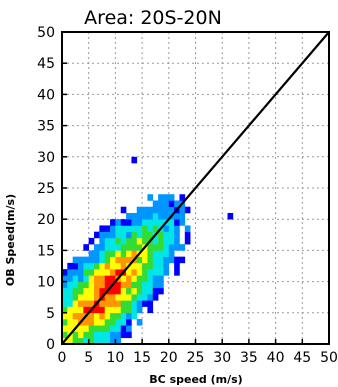 The image size is (338, 387). Describe the element at coordinates (222, 358) in the screenshot. I see `x-tick-label: 30` at that location.